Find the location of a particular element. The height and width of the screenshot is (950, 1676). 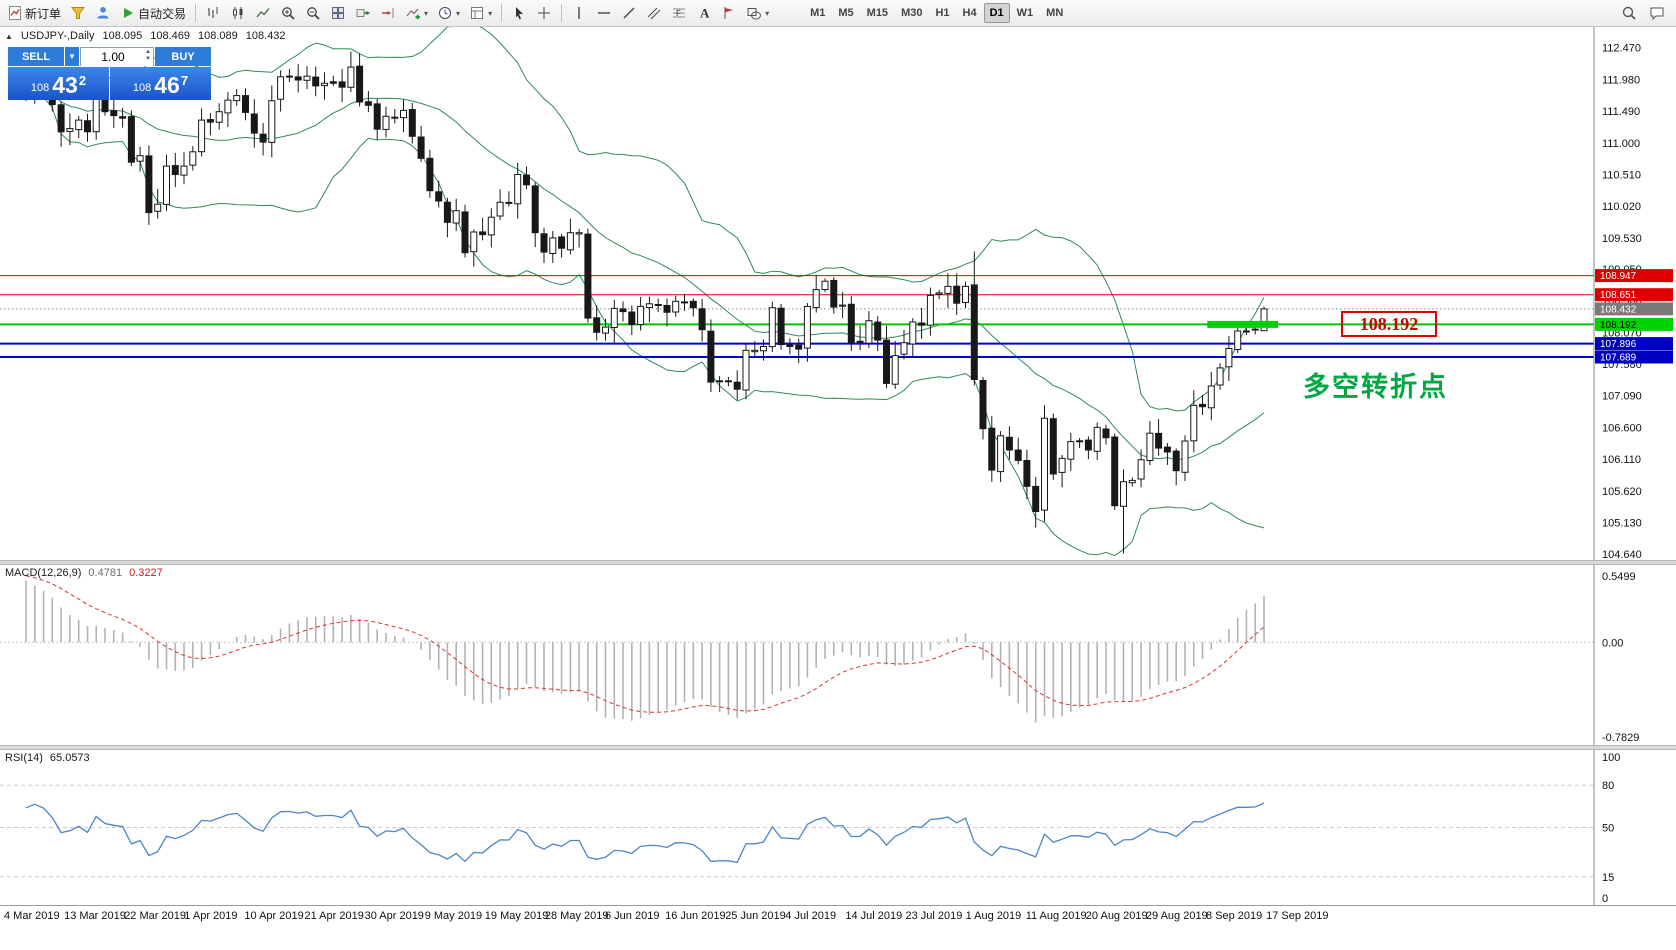

date-axis-label: 14 Jul 2019 is located at coordinates (874, 916).